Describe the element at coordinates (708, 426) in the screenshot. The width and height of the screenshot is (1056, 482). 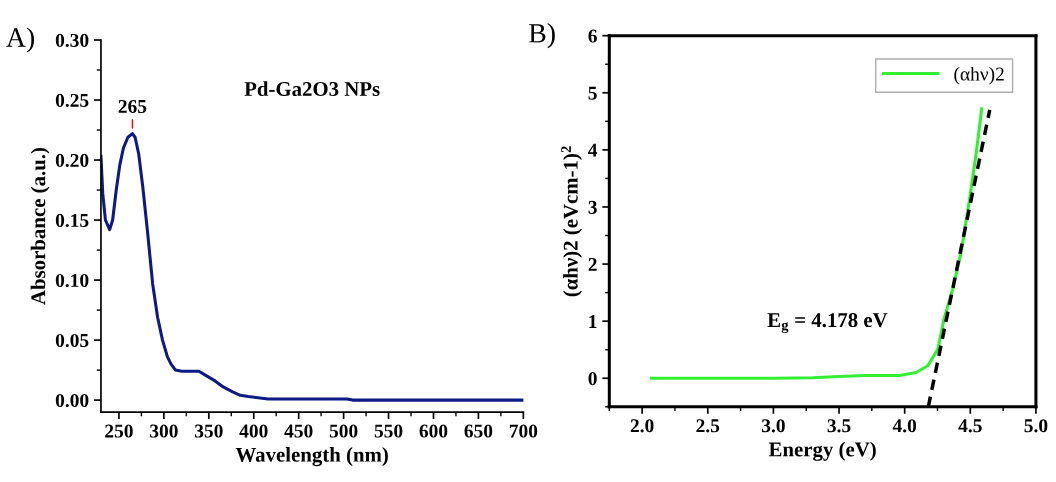
I see `x-tick-label: 2.5` at that location.